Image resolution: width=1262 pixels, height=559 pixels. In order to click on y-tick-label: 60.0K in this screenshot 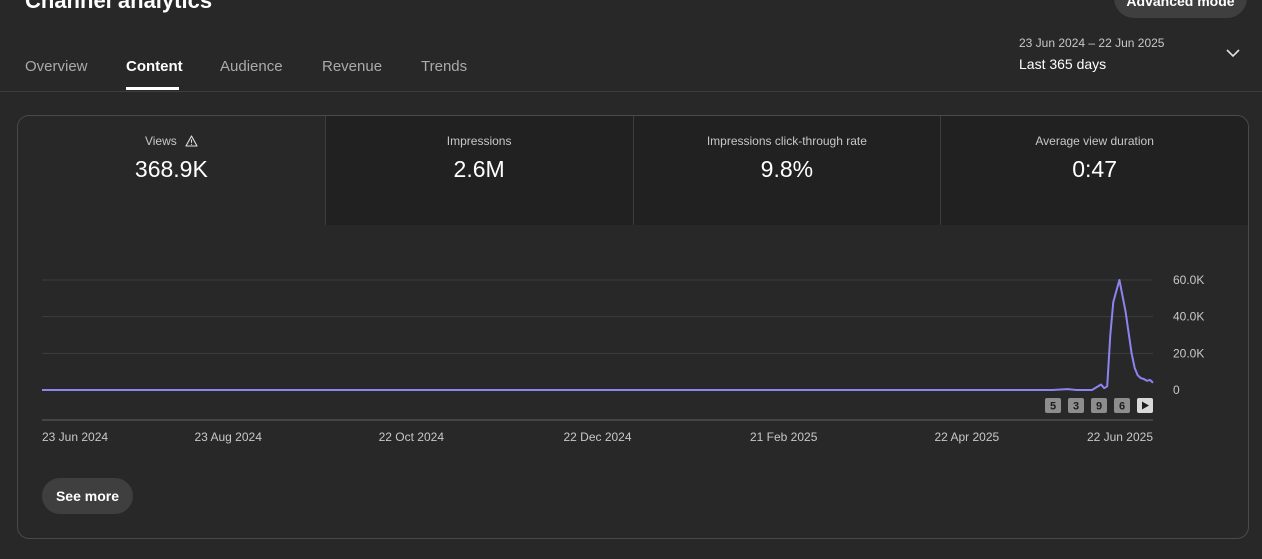, I will do `click(1188, 280)`.